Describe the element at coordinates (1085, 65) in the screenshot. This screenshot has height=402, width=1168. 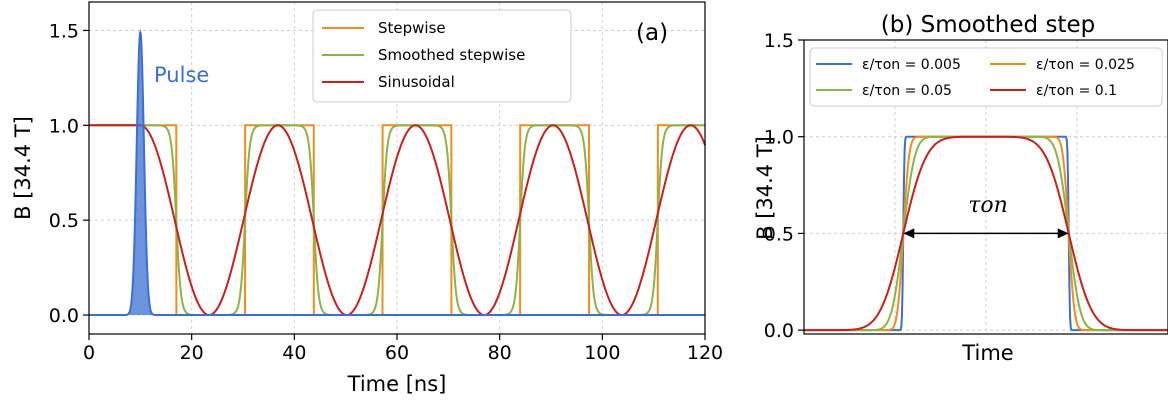
I see `legend-label: ε/τon = 0.025` at that location.